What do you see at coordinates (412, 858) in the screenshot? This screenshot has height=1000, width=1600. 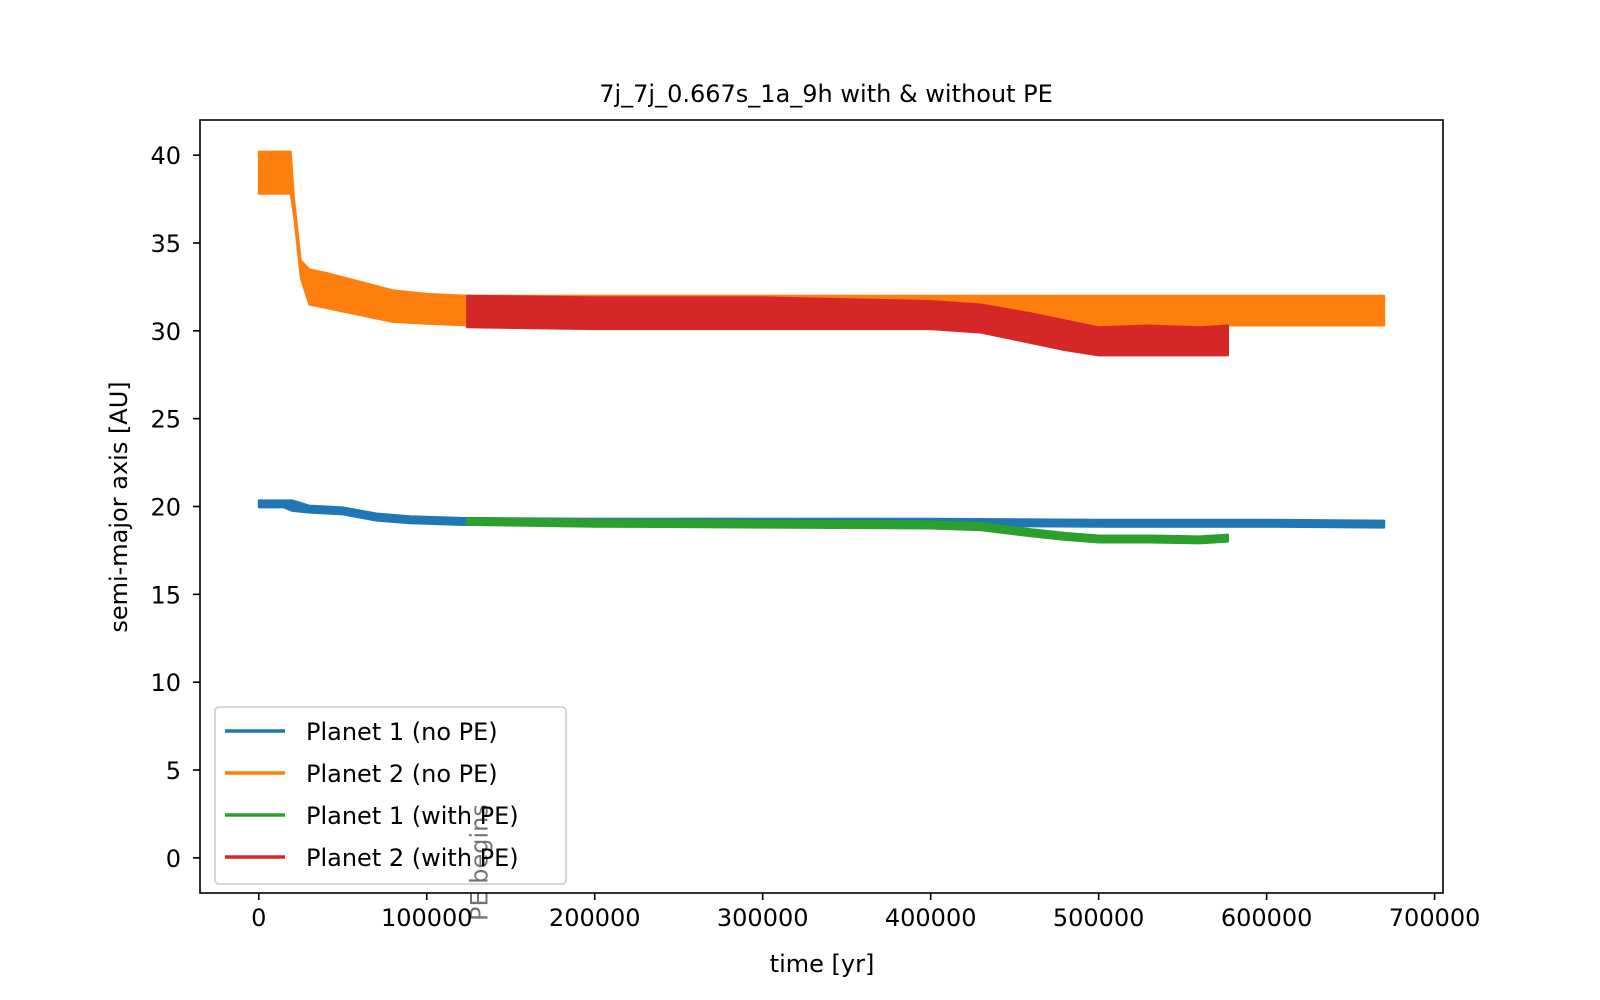 I see `legend-label: Planet 2 (with PE)` at bounding box center [412, 858].